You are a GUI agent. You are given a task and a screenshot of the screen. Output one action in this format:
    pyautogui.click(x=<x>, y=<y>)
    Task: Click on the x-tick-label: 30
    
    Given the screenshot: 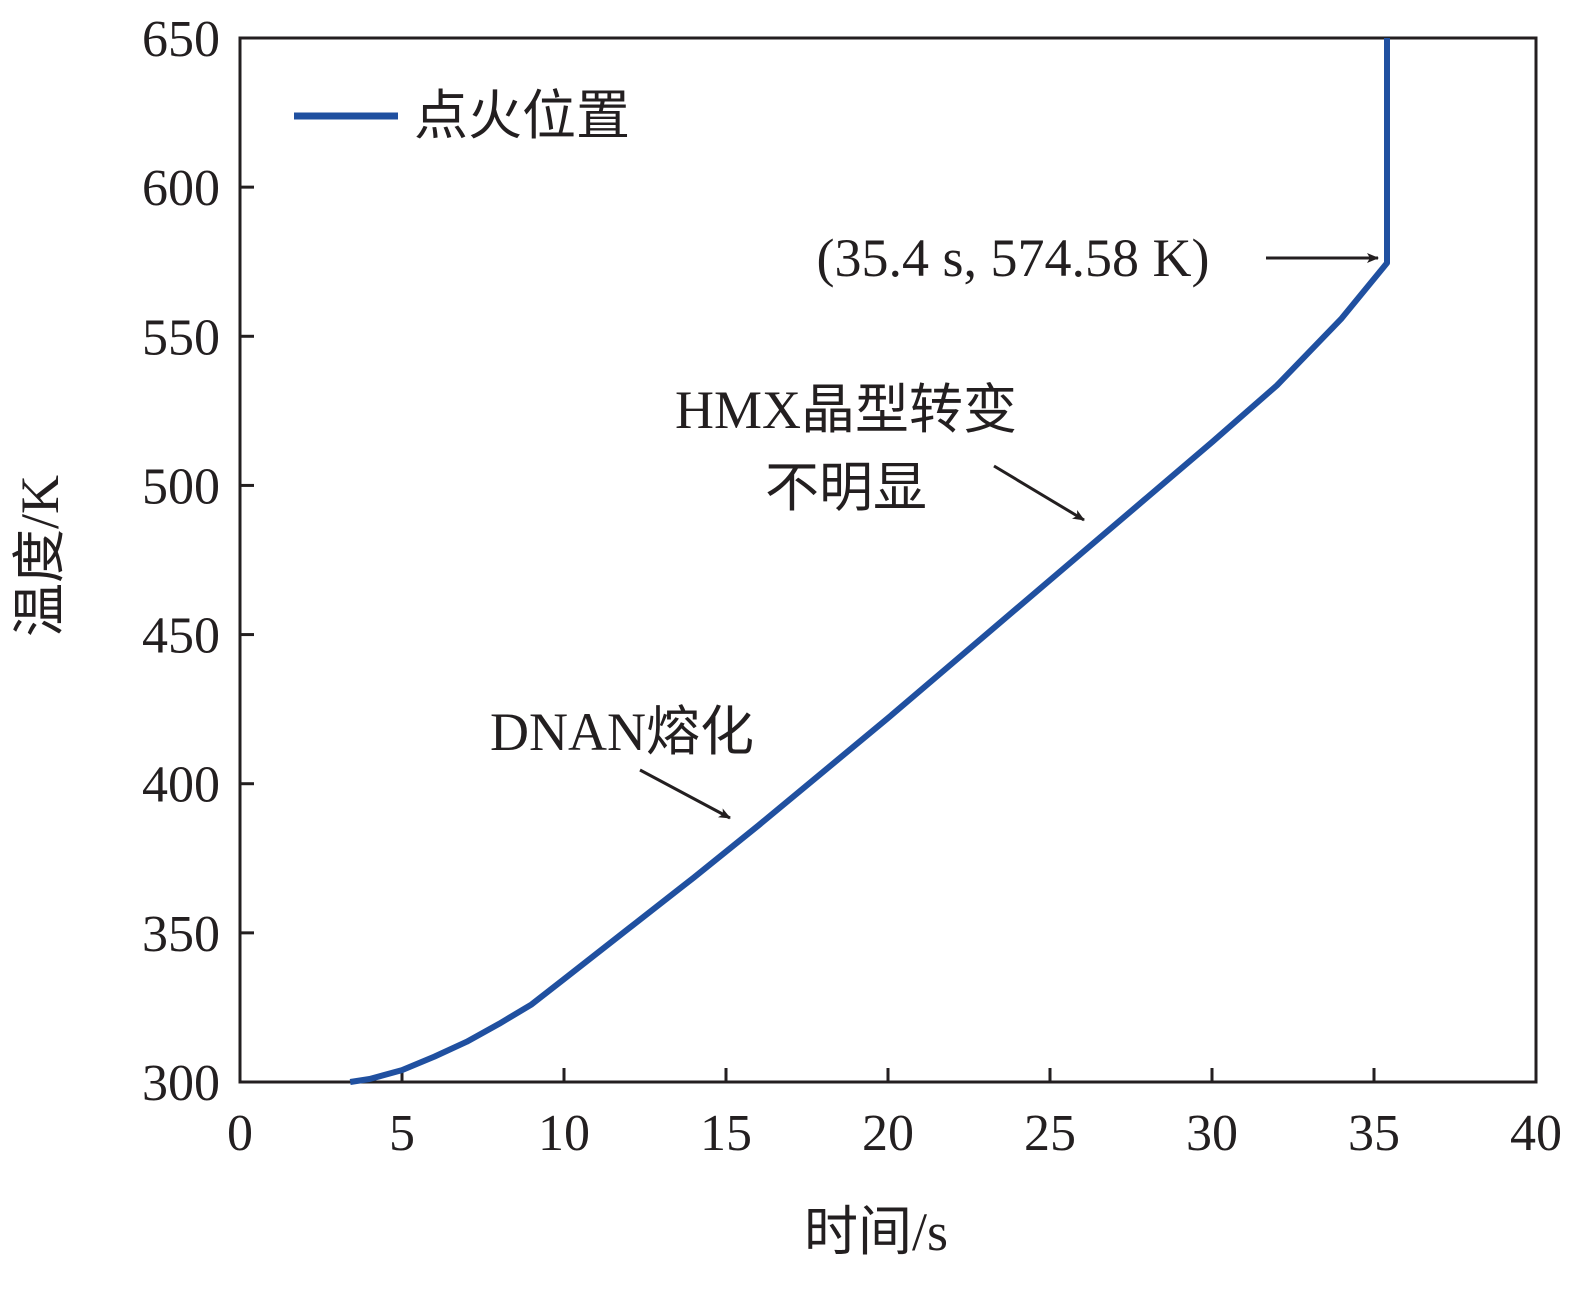 What is the action you would take?
    pyautogui.click(x=1212, y=1133)
    